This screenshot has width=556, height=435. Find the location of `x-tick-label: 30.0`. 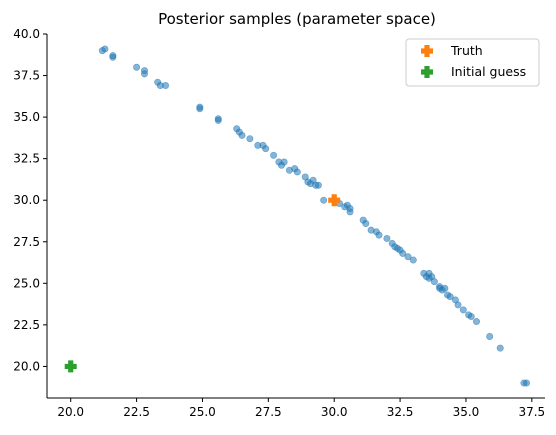

x-tick-label: 30.0 is located at coordinates (334, 412).